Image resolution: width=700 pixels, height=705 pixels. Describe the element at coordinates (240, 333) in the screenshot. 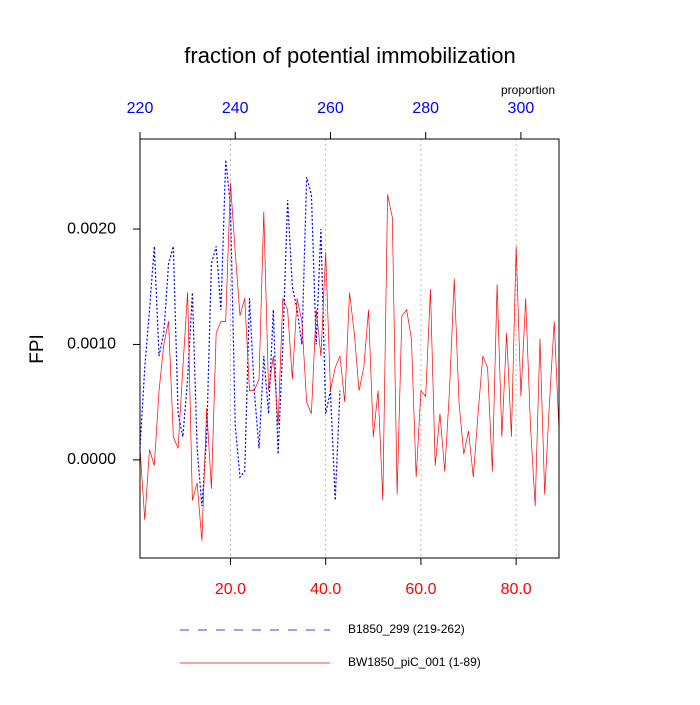

I see `series-line` at that location.